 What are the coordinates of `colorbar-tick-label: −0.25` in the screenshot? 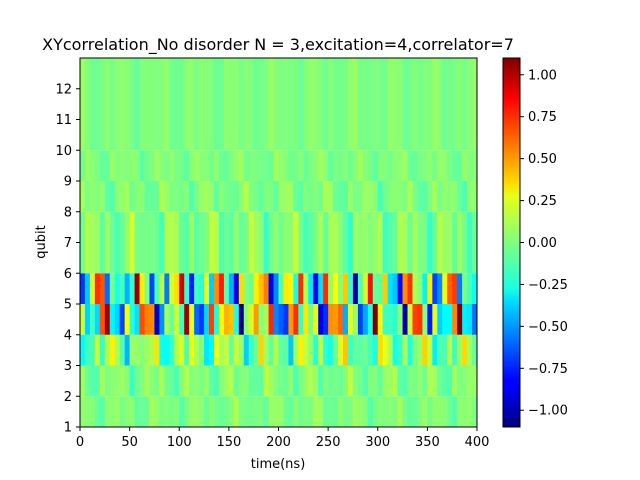 It's located at (548, 285).